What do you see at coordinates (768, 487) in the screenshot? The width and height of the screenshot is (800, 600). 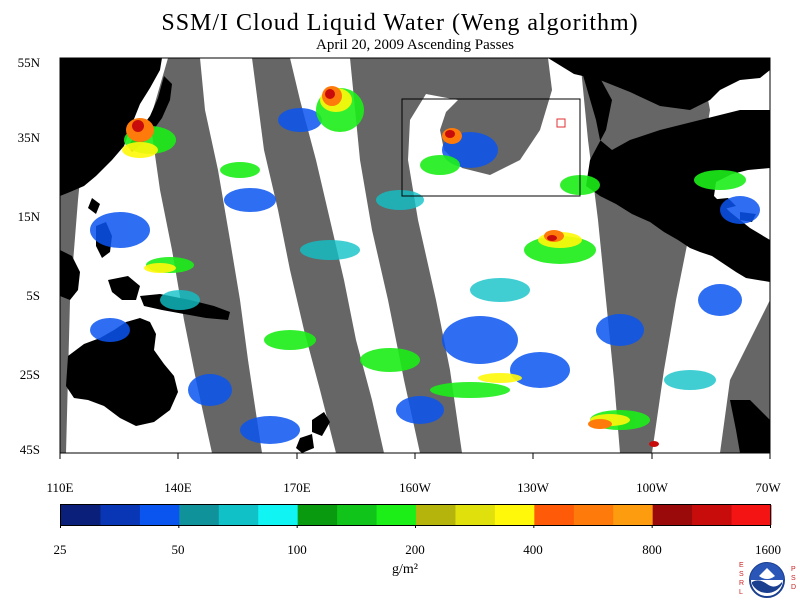 I see `lon-label-70w: 70W` at bounding box center [768, 487].